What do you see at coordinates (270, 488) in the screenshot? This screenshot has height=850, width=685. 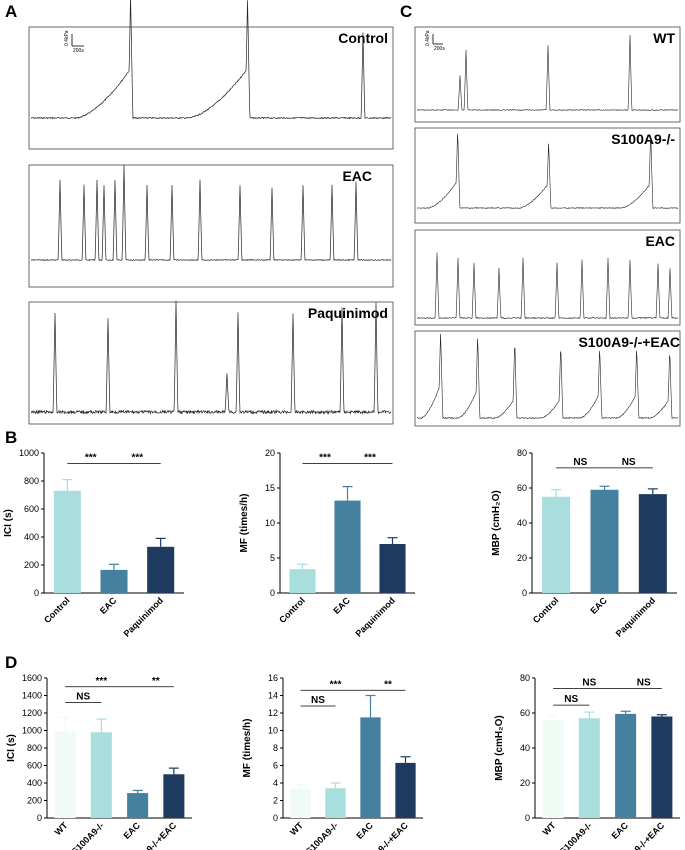 I see `y-tick-label: 15` at bounding box center [270, 488].